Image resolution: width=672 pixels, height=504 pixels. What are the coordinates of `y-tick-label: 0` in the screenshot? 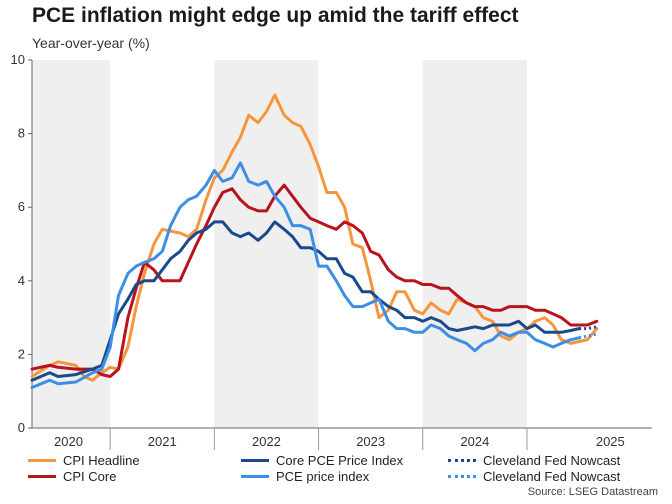 It's located at (21, 427).